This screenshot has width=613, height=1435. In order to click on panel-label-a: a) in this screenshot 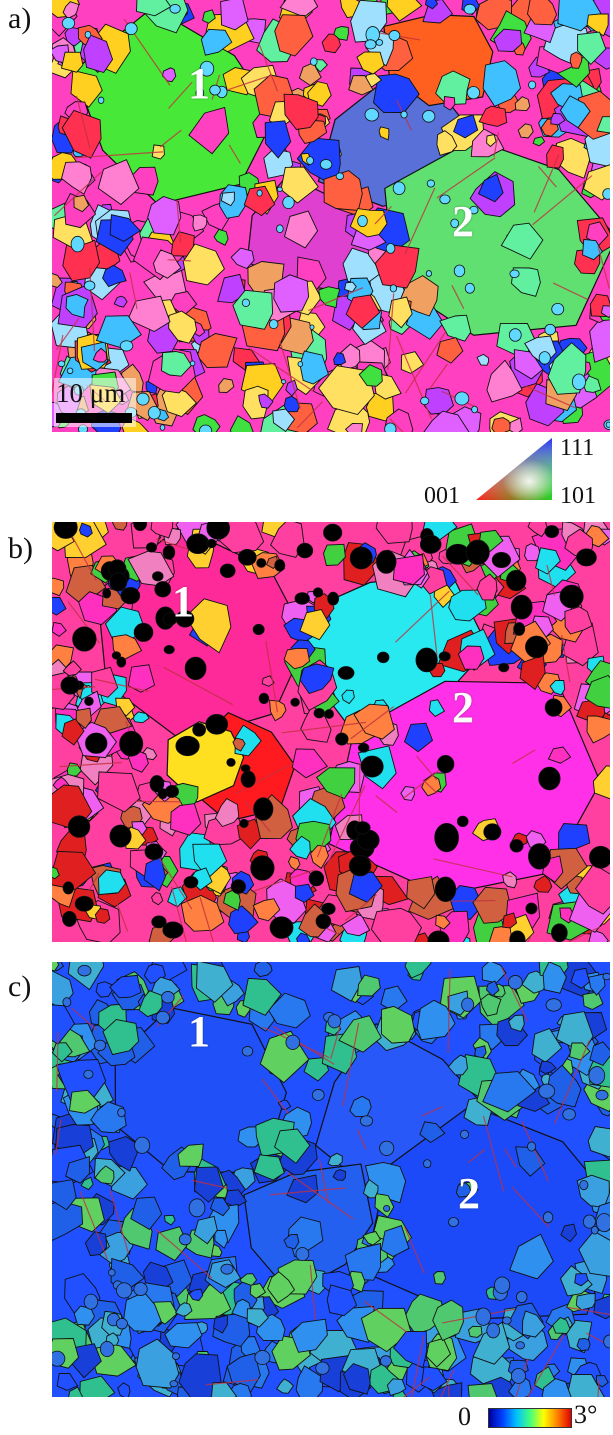, I will do `click(20, 18)`.